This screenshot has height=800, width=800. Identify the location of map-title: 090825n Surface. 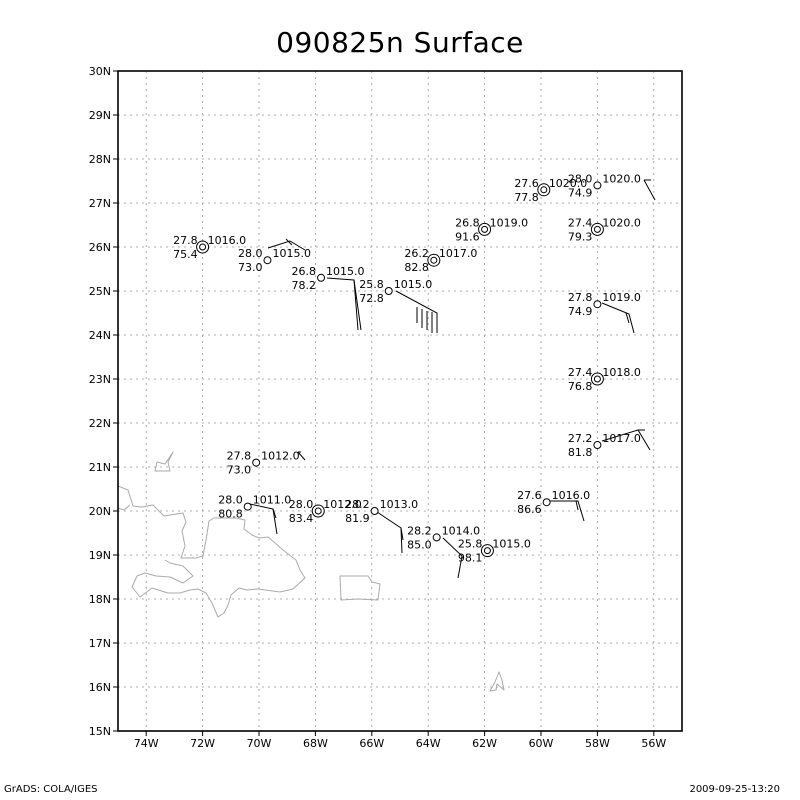
(400, 42).